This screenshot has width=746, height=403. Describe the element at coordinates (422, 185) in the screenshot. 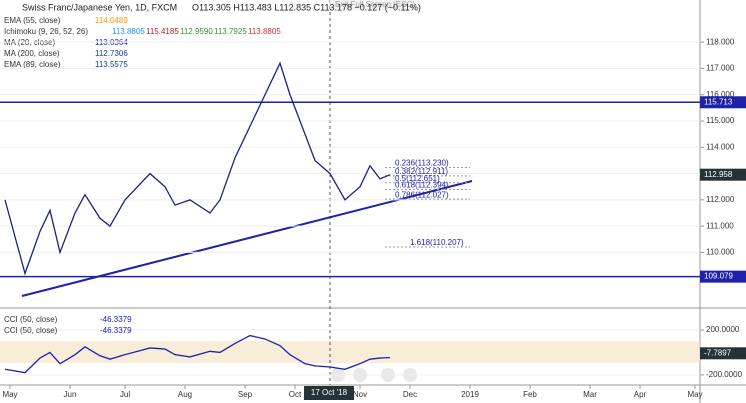

I see `fib-label: 0.618(112.394)` at that location.